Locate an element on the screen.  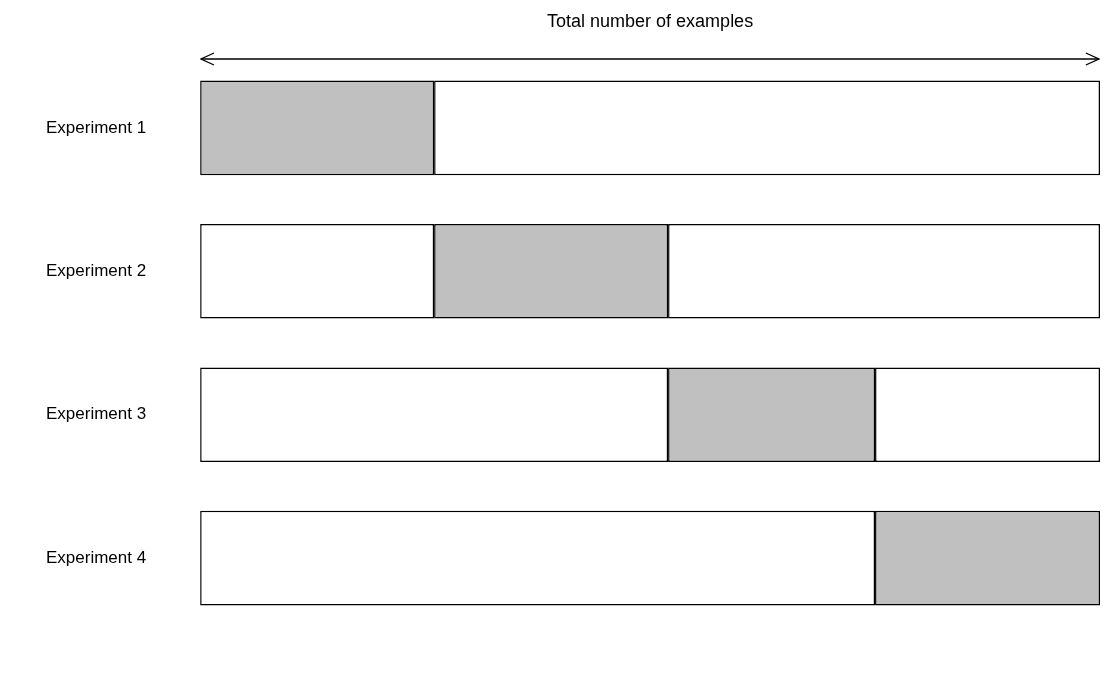
y-tick-label: Experiment 1 is located at coordinates (96, 127).